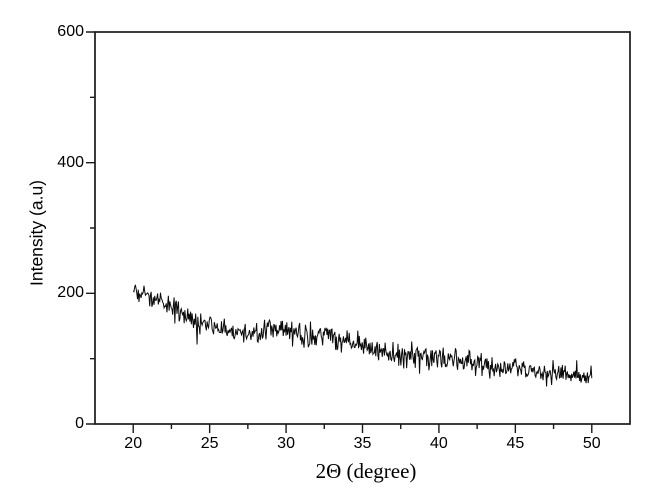  What do you see at coordinates (591, 443) in the screenshot?
I see `x-tick-label: 50` at bounding box center [591, 443].